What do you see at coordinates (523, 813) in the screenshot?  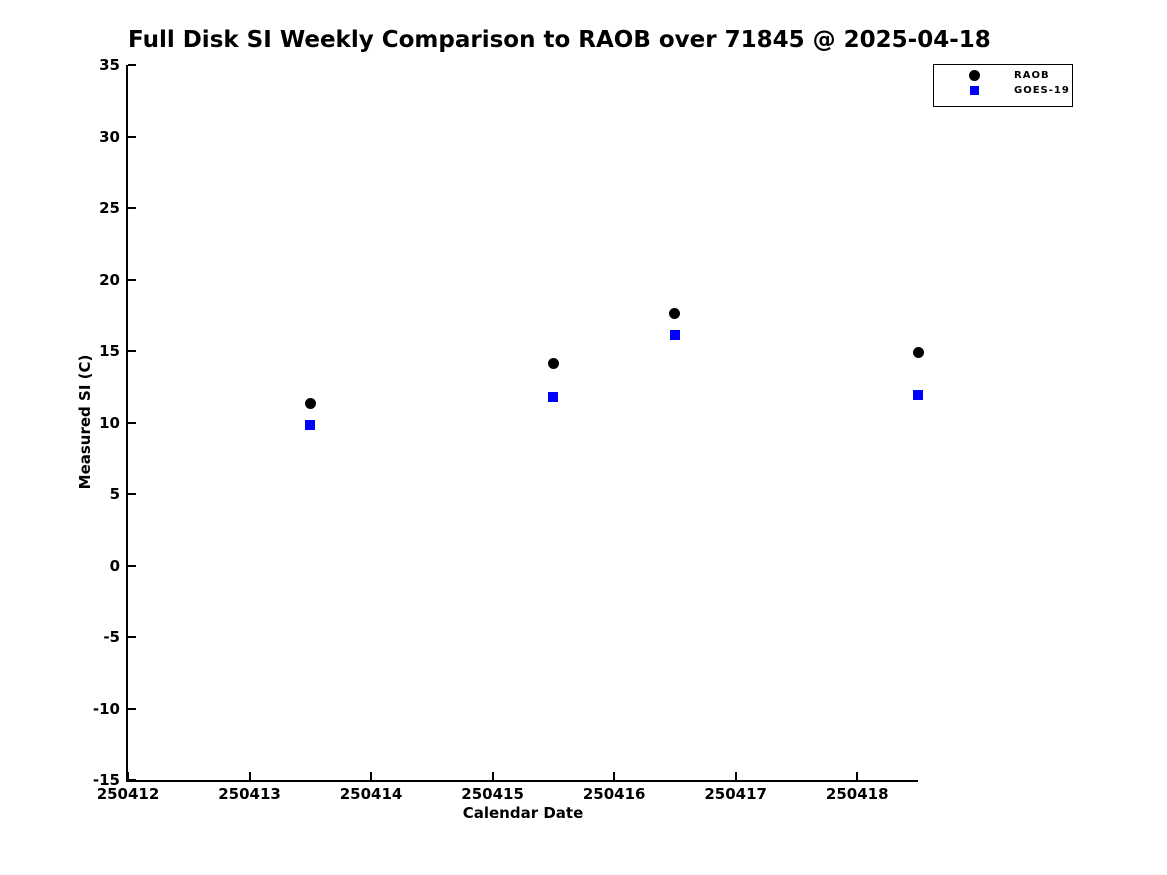 I see `x-axis-label: Calendar Date` at bounding box center [523, 813].